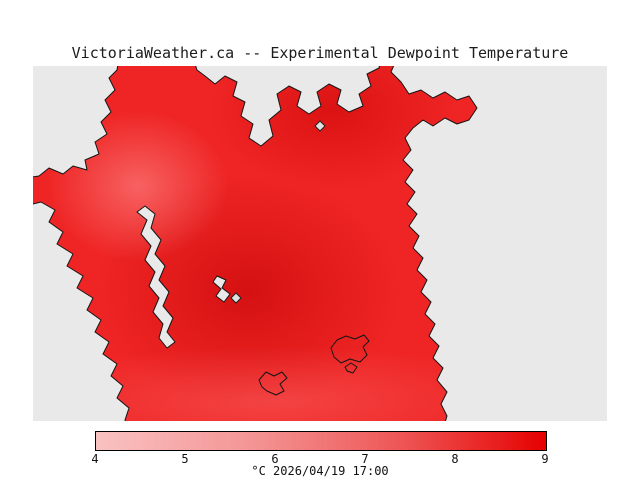  I want to click on dewpoint-low-patch, so click(283, 383).